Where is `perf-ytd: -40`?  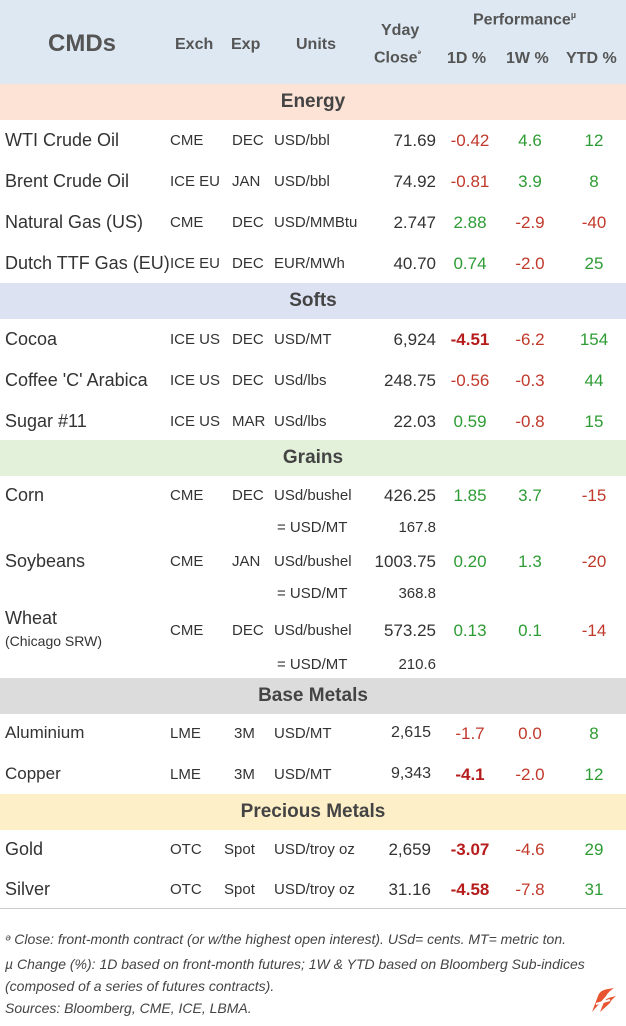
perf-ytd: -40 is located at coordinates (594, 222).